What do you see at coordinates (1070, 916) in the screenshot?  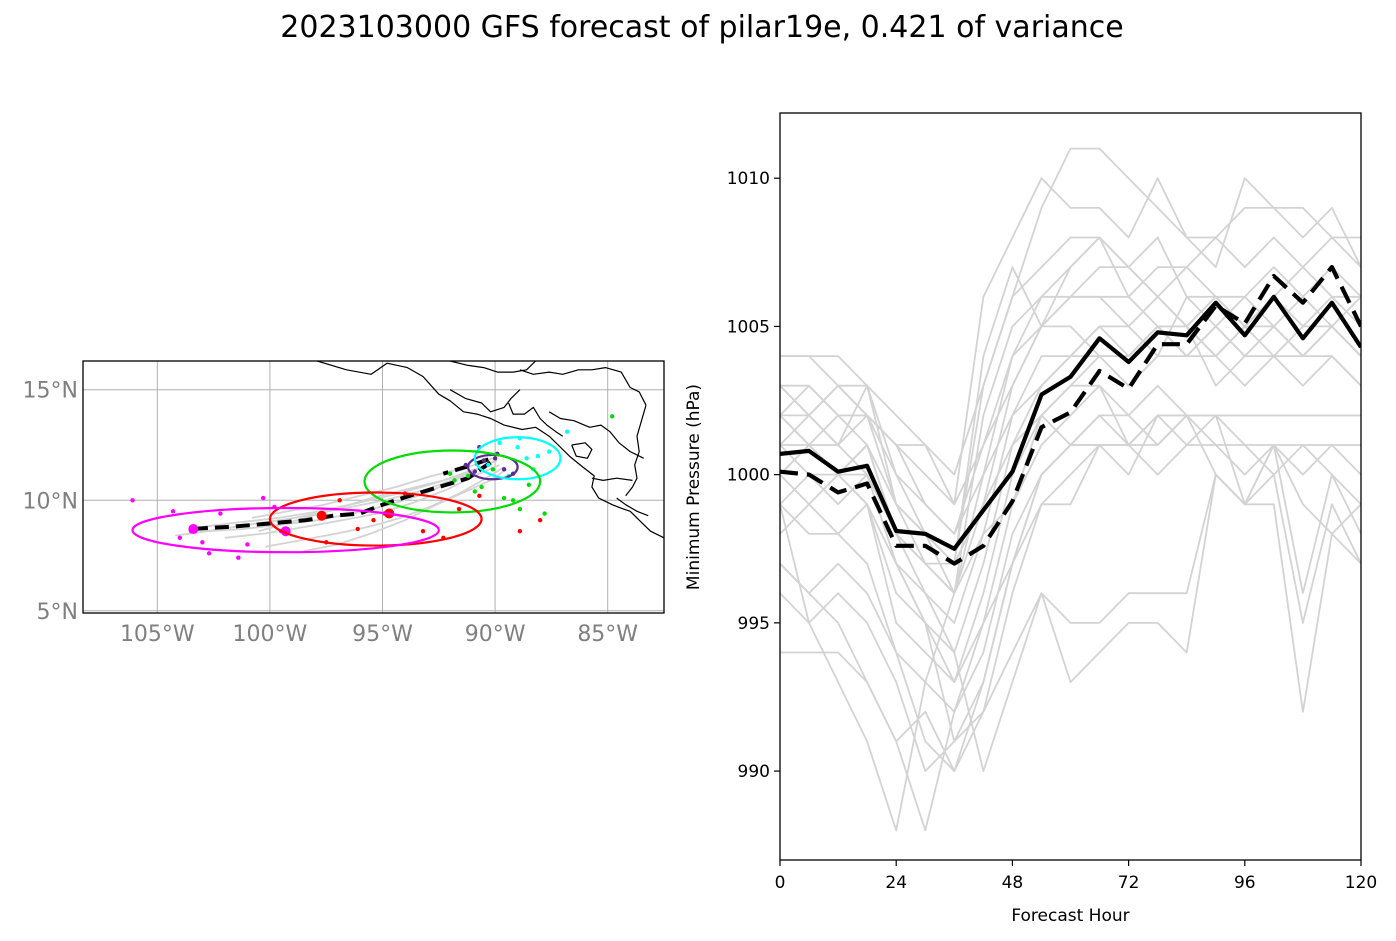 I see `pressure-x-label: Forecast Hour` at bounding box center [1070, 916].